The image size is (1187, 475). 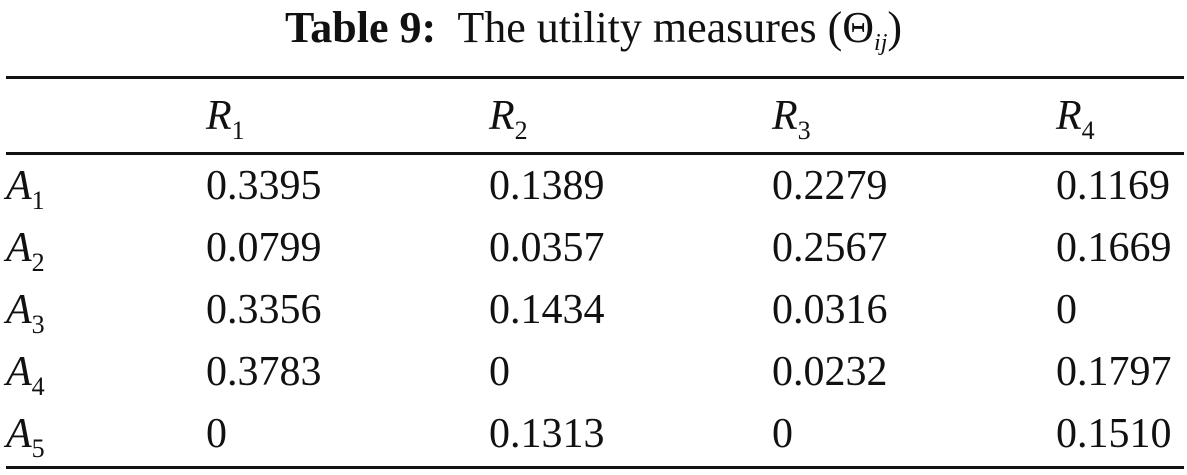 I want to click on row-header: A2, so click(x=25, y=251).